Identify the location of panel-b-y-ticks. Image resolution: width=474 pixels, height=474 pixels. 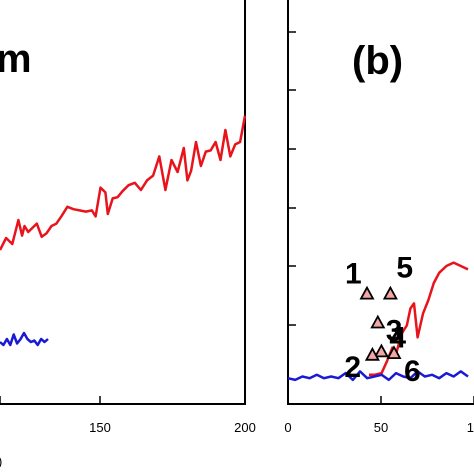
(292, 178).